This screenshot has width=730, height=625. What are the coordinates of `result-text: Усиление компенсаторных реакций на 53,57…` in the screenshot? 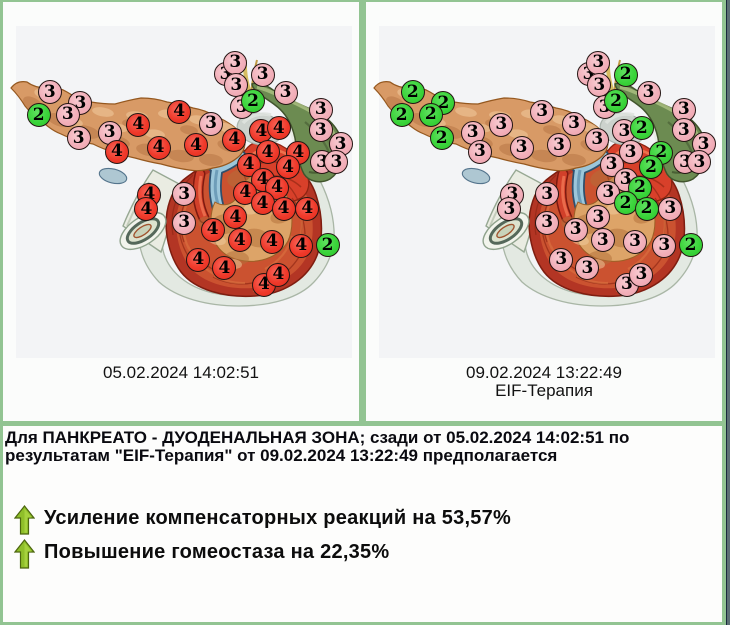 It's located at (278, 517).